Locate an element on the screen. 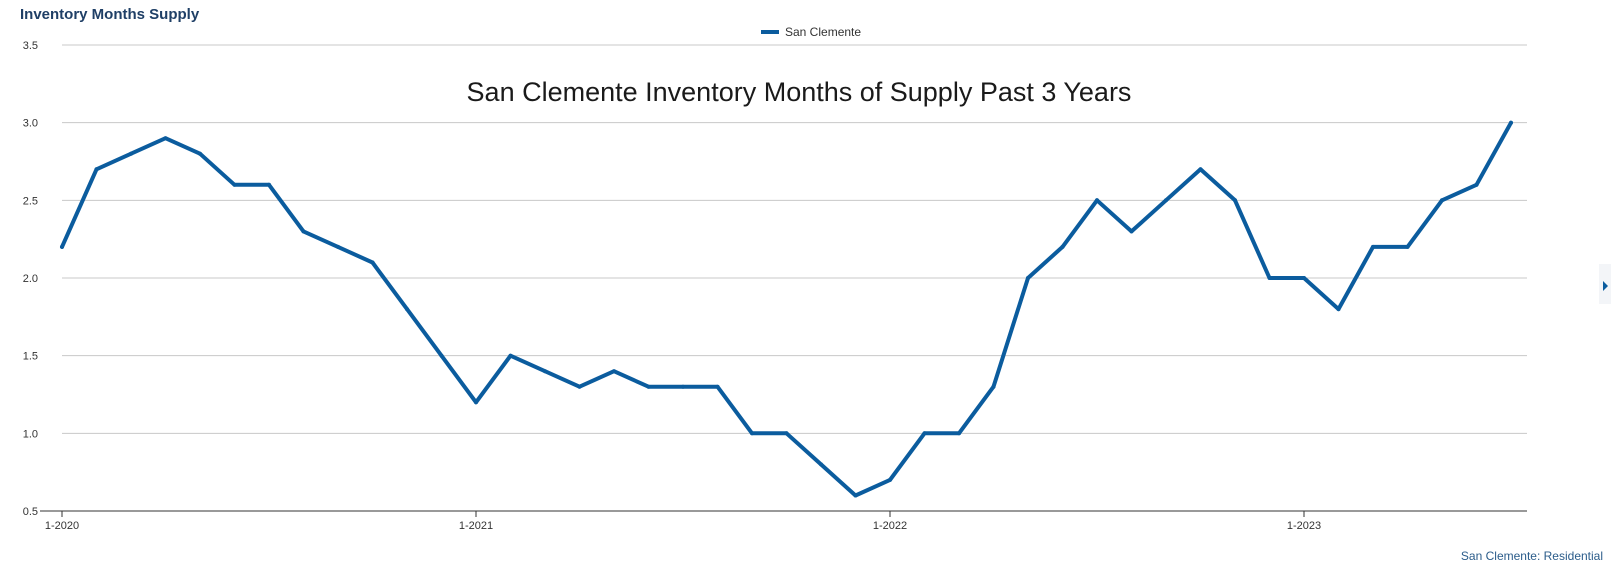 The height and width of the screenshot is (569, 1611). y-tick-label: 3.0 is located at coordinates (30, 124).